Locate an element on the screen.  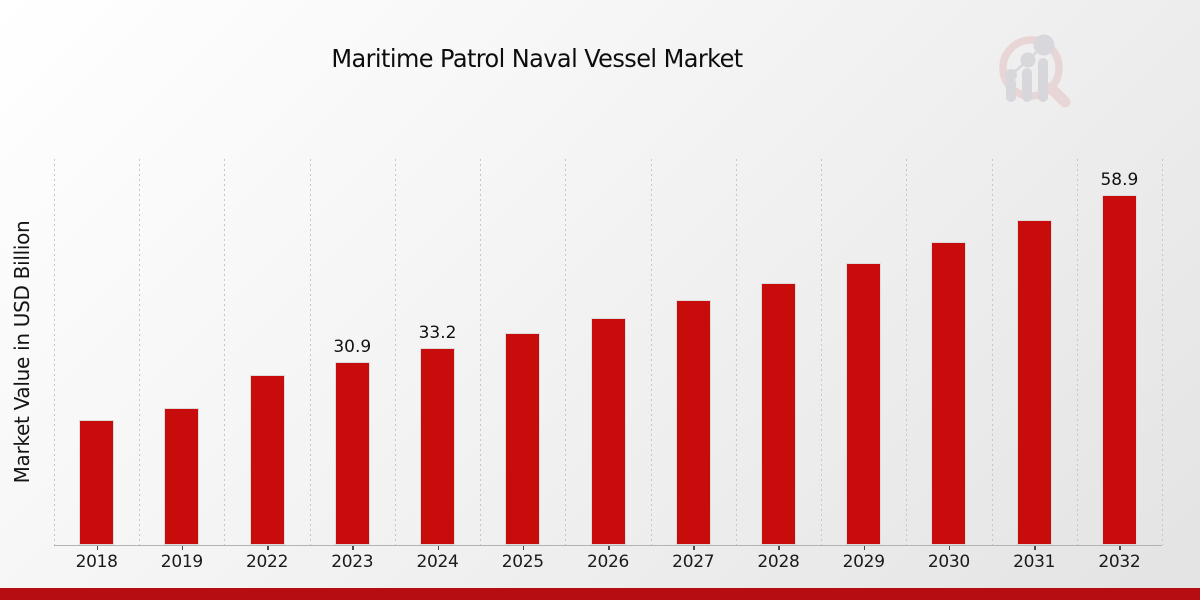
x-axis-label-2019: 2019 is located at coordinates (181, 562).